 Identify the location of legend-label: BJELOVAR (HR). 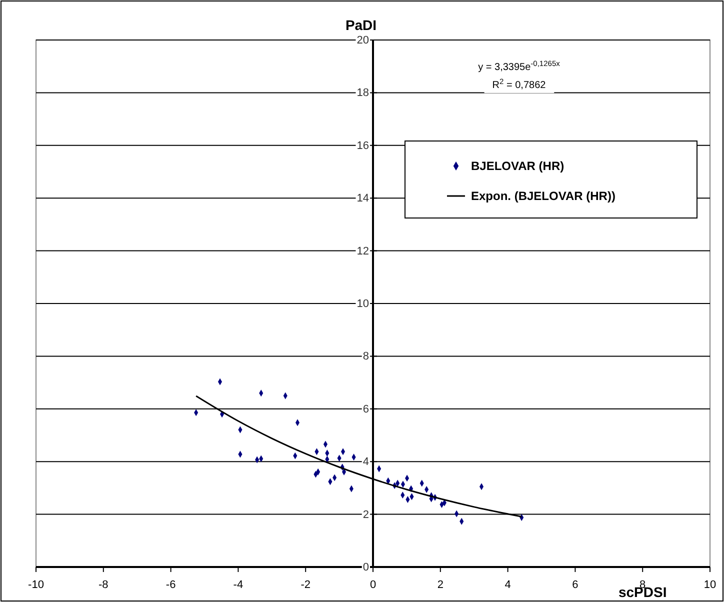
(517, 166).